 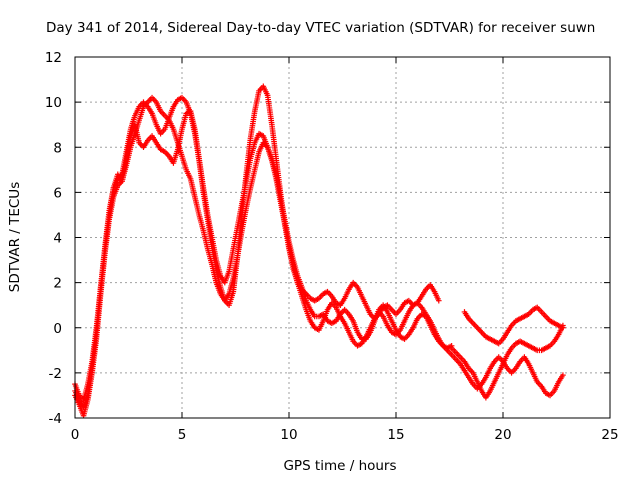 What do you see at coordinates (502, 435) in the screenshot?
I see `x-tick-label: 20` at bounding box center [502, 435].